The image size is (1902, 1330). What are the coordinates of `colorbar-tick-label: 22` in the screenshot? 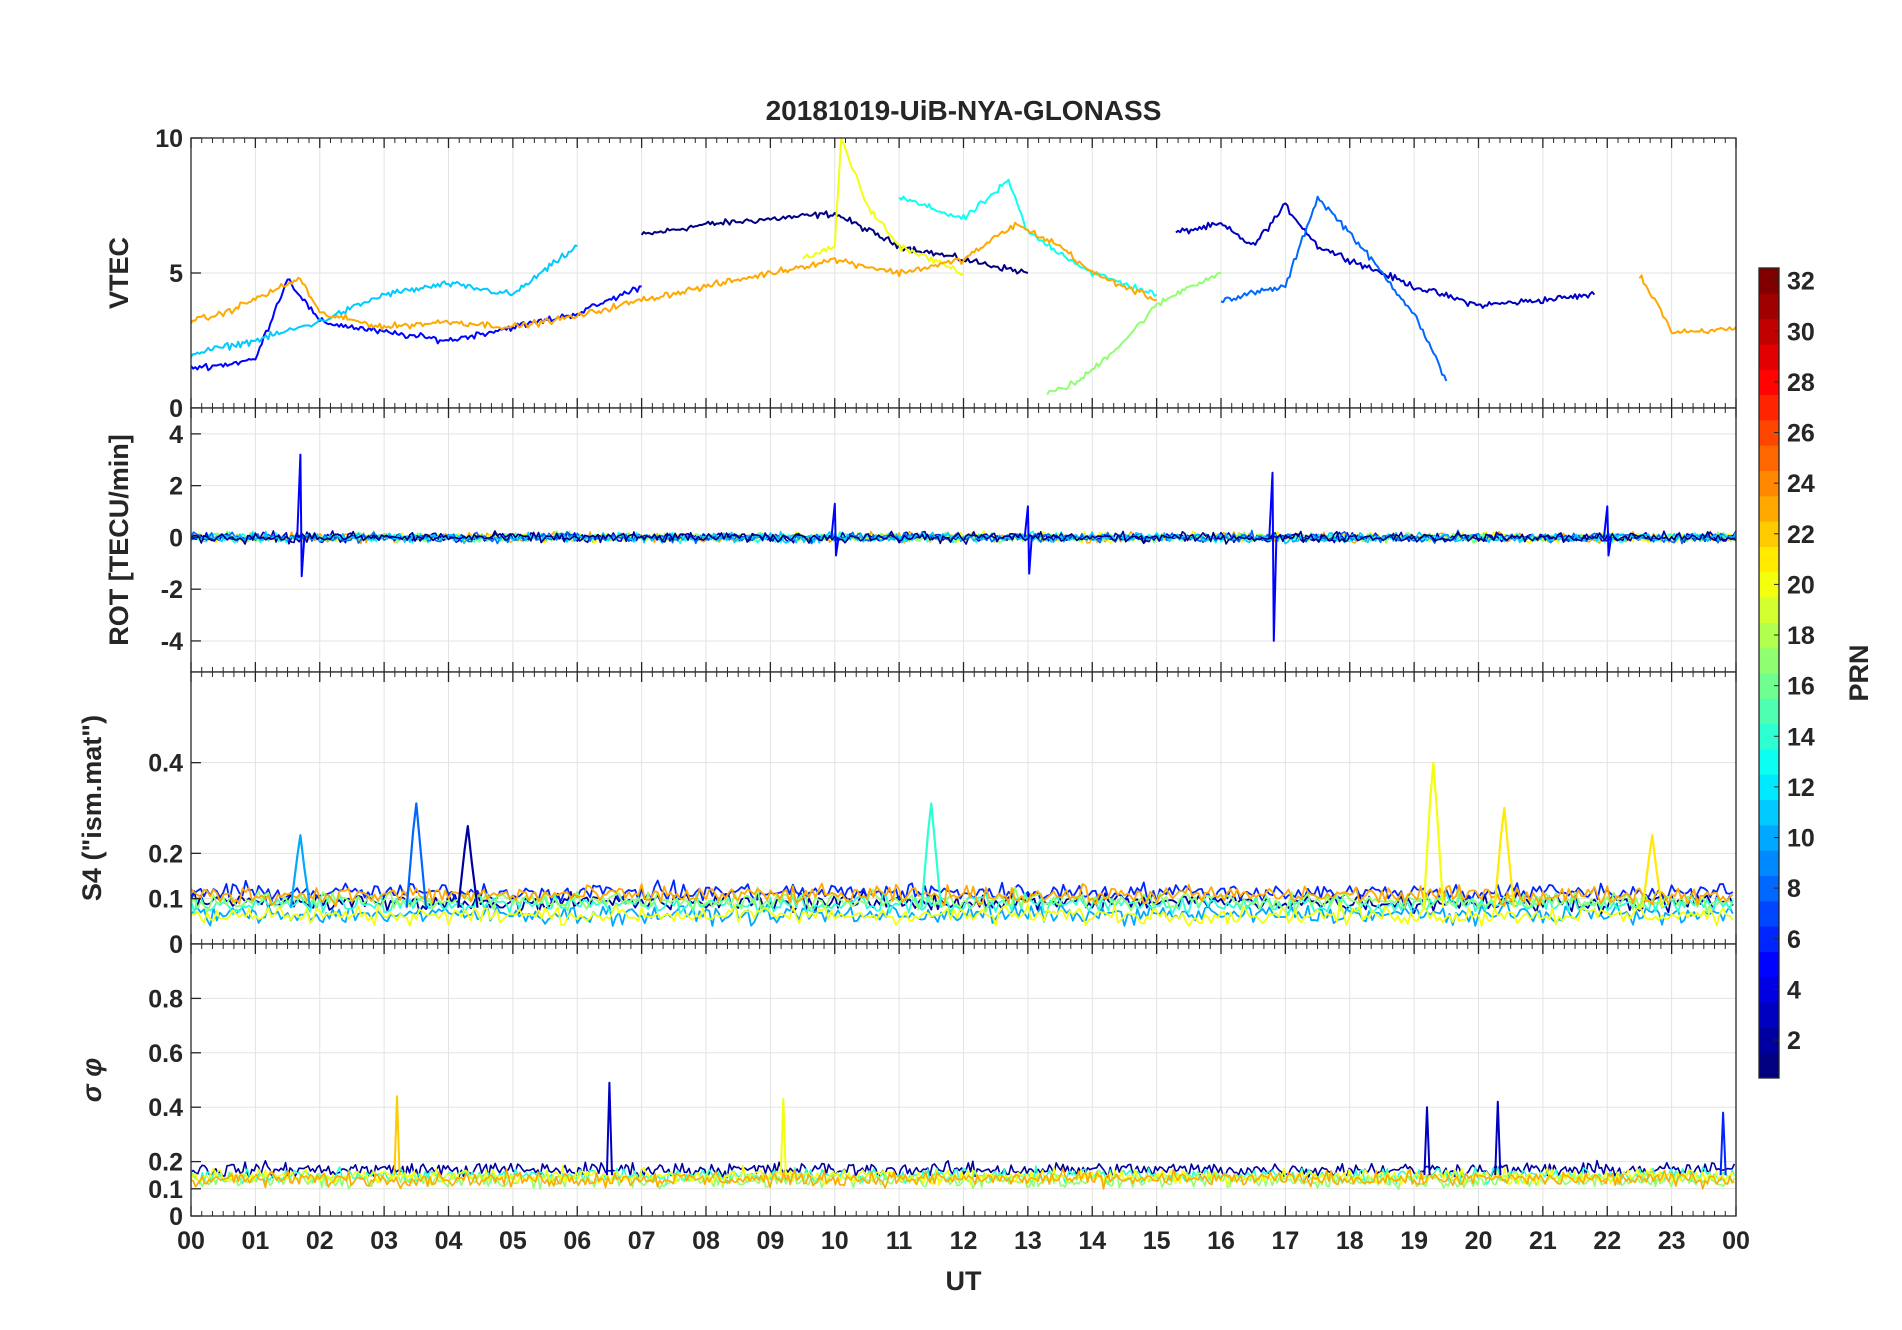 It's located at (1801, 535).